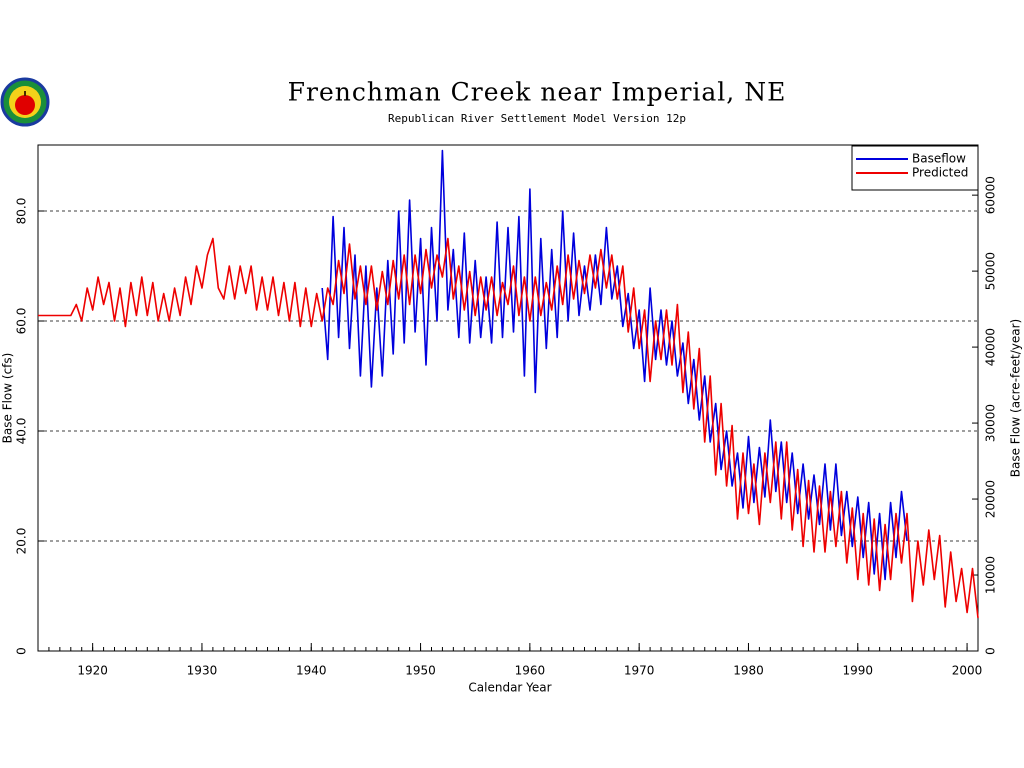 The height and width of the screenshot is (768, 1024). What do you see at coordinates (991, 423) in the screenshot?
I see `y2-tick-label: 30000` at bounding box center [991, 423].